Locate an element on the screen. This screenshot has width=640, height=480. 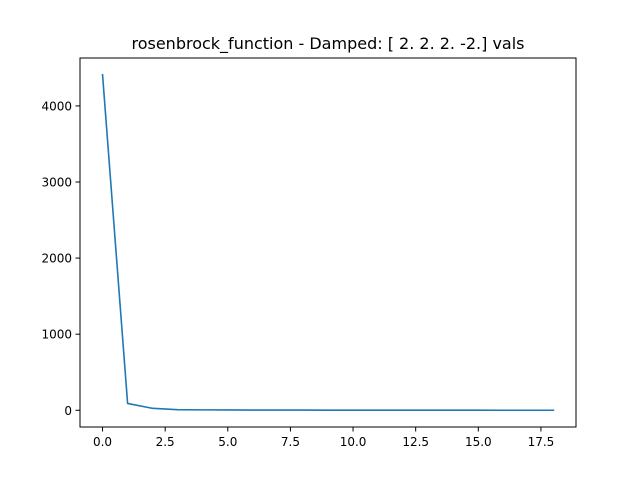
y-axis: 0 1000 2000 3000 4000 is located at coordinates (60, 258).